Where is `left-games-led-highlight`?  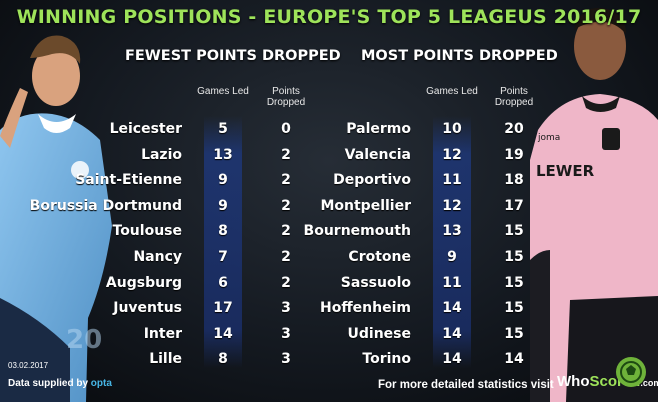
left-games-led-highlight is located at coordinates (223, 242).